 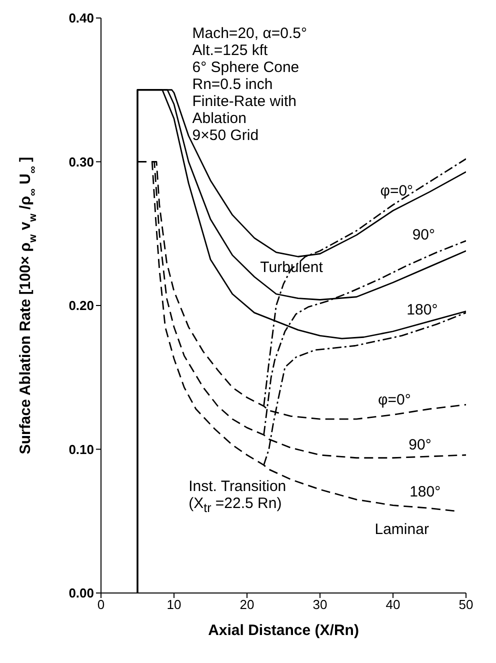 I want to click on x-axis-title: Axial Distance (X/Rn), so click(x=283, y=630).